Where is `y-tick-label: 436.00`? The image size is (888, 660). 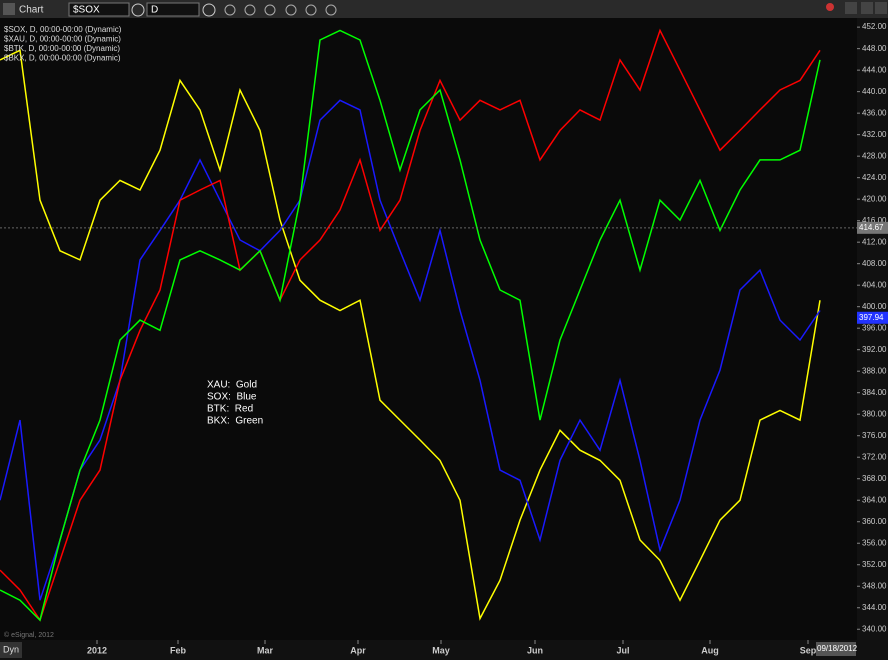 y-tick-label: 436.00 is located at coordinates (874, 112).